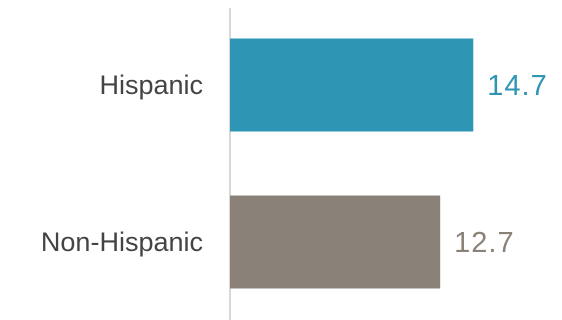 Image resolution: width=562 pixels, height=320 pixels. What do you see at coordinates (151, 85) in the screenshot?
I see `category-label: Hispanic` at bounding box center [151, 85].